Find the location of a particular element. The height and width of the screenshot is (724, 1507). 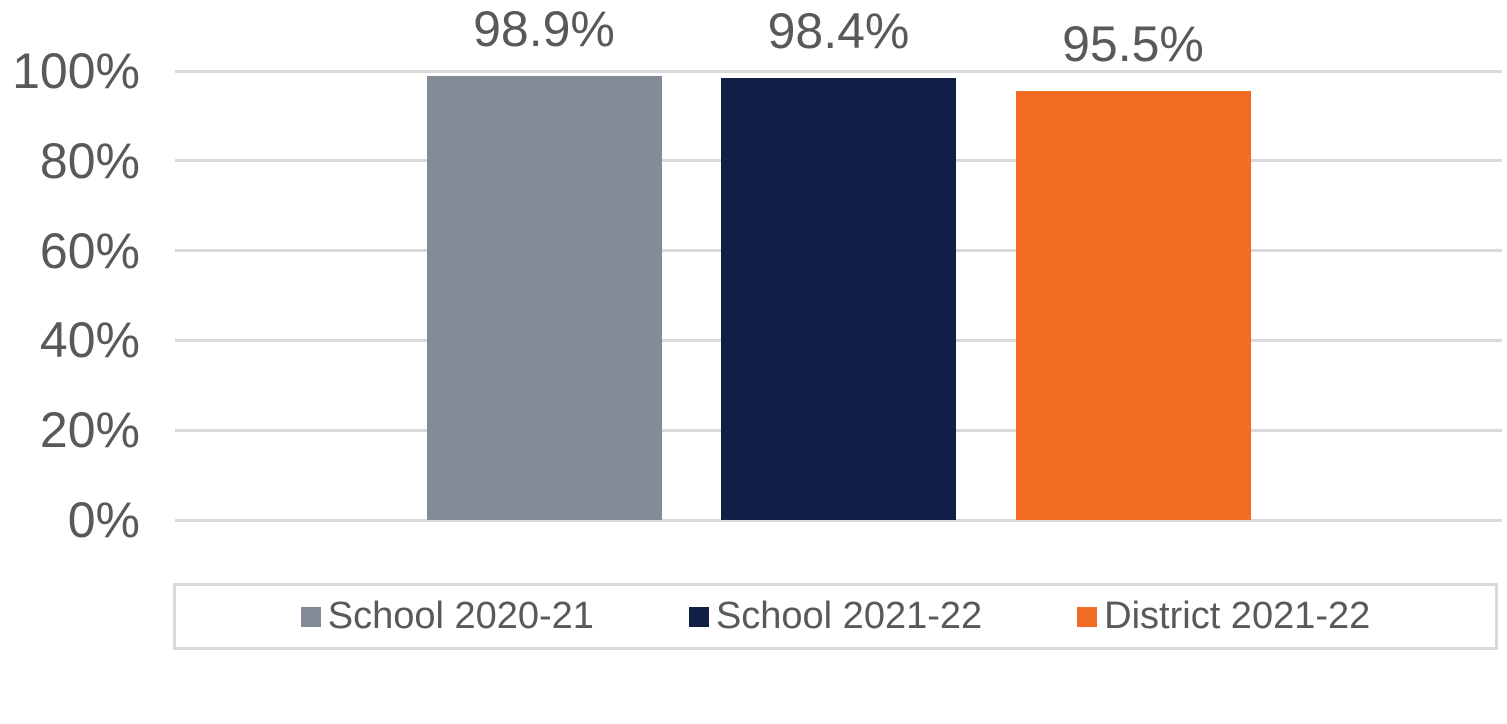

y-axis-tick-label: 40% is located at coordinates (89, 340).